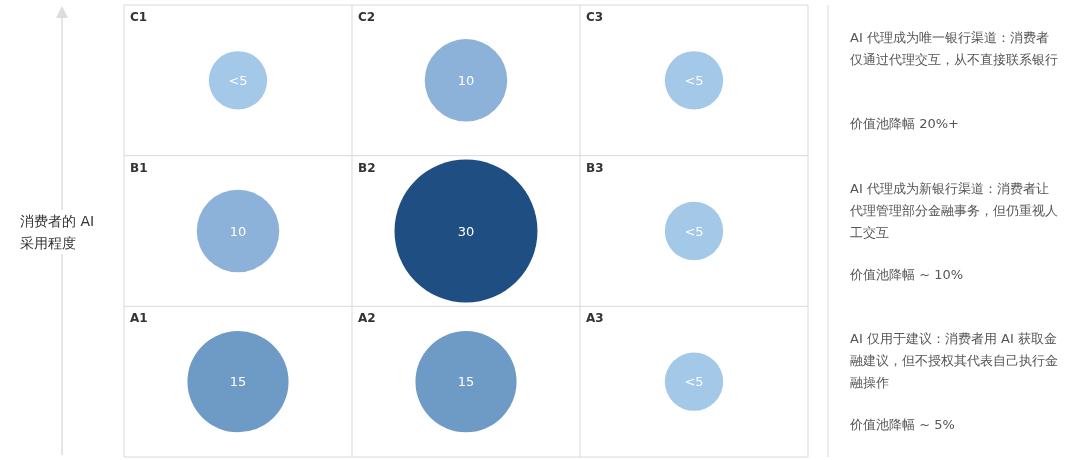 The height and width of the screenshot is (460, 1080). Describe the element at coordinates (954, 210) in the screenshot. I see `text: AI 代理成为新银行渠道：消费者让代理管理部分金融事务，但仍重视人工交互` at that location.